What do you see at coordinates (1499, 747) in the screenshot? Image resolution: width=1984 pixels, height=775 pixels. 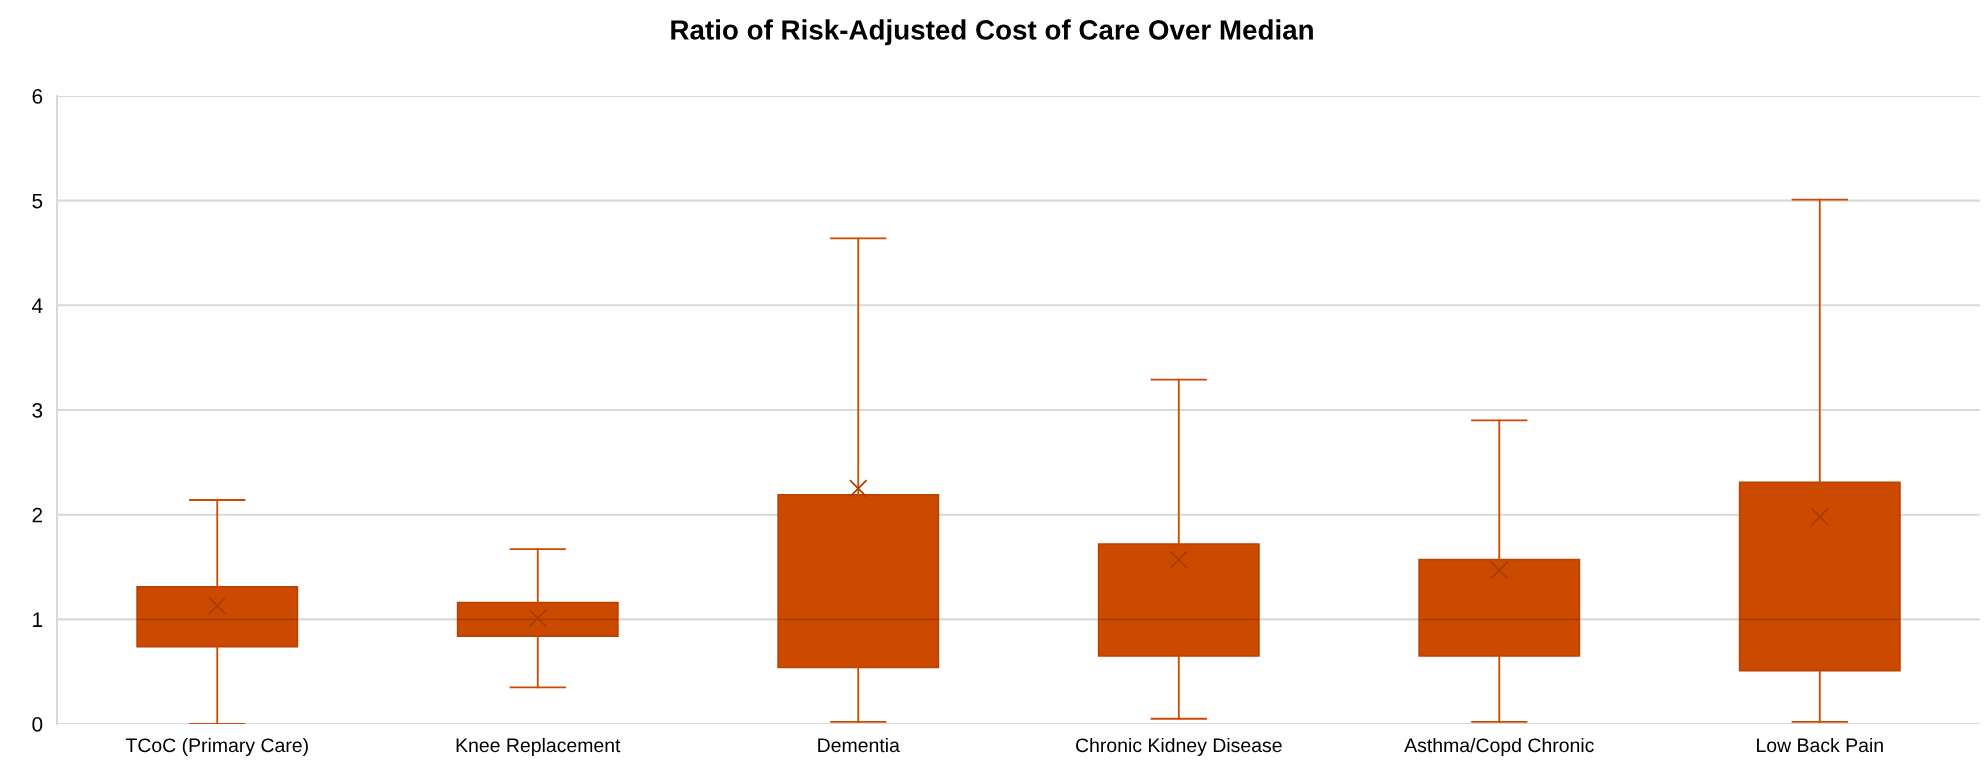 I see `x-tick-label: Asthma/Copd Chronic` at bounding box center [1499, 747].